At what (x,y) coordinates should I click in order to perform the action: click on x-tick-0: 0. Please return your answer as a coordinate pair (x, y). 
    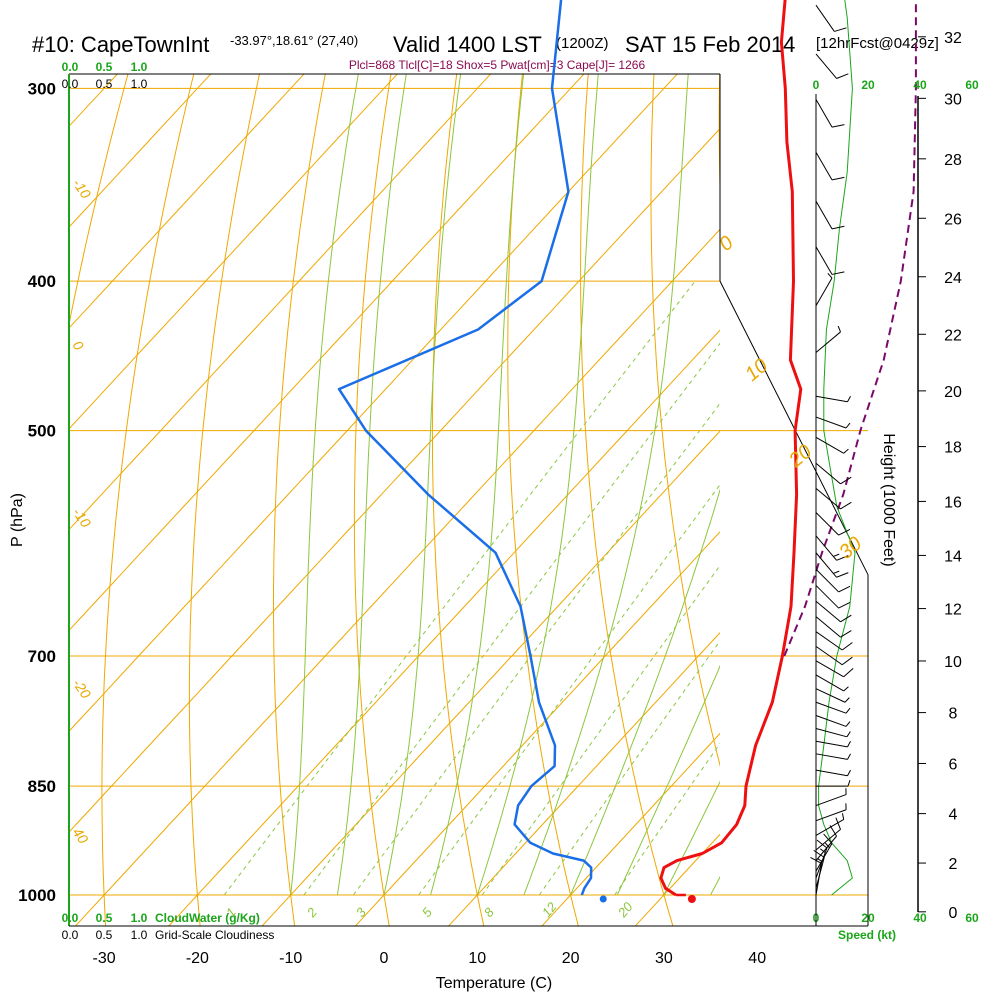
    Looking at the image, I should click on (384, 958).